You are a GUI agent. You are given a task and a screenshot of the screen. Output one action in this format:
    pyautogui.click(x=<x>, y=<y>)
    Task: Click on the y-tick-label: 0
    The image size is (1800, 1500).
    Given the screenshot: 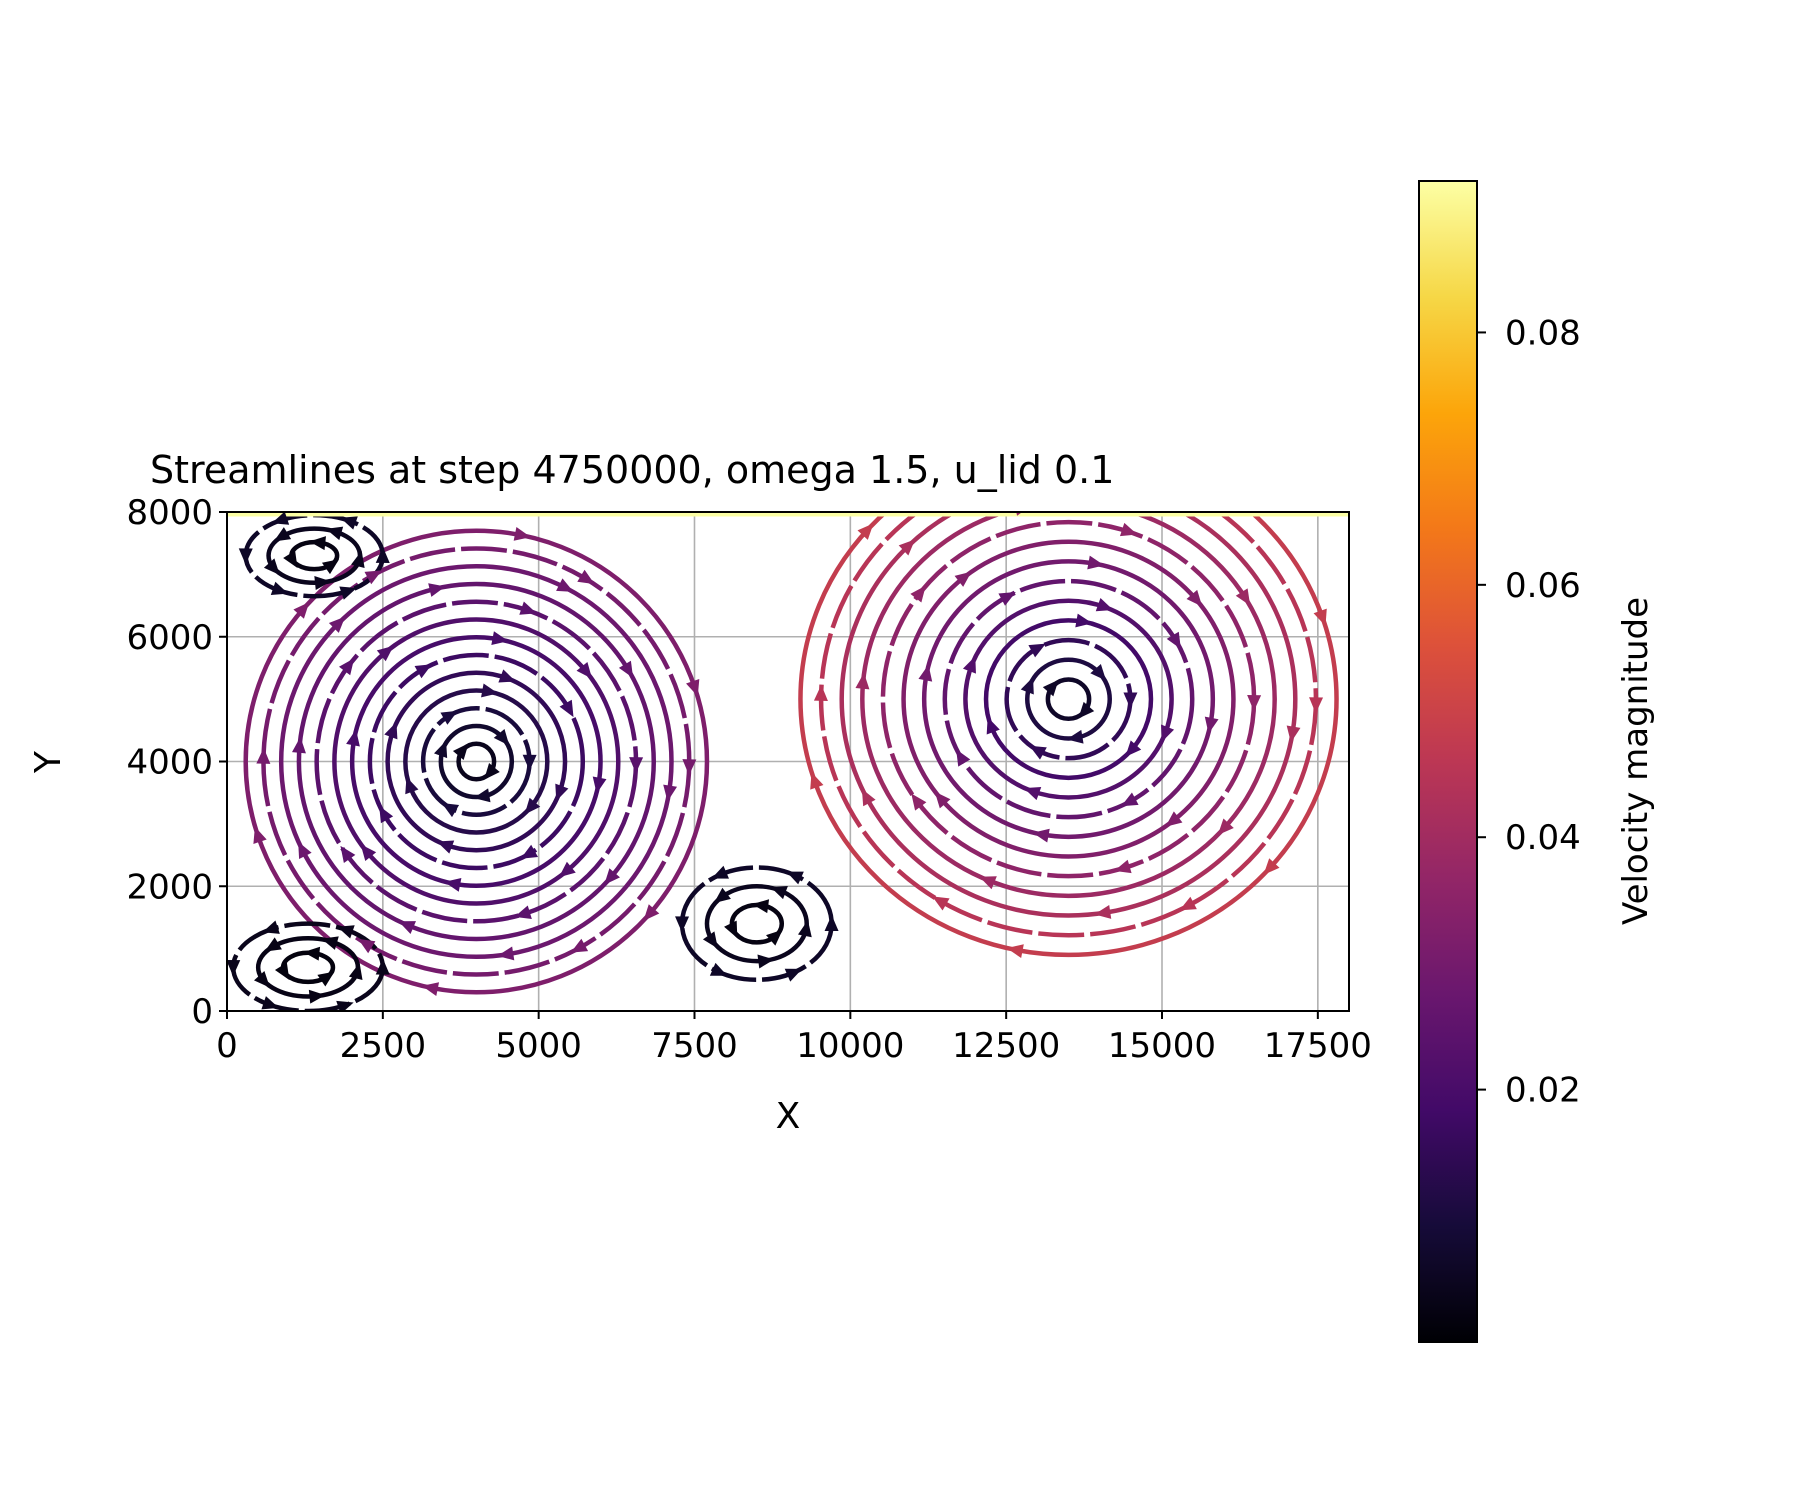 What is the action you would take?
    pyautogui.click(x=202, y=1012)
    